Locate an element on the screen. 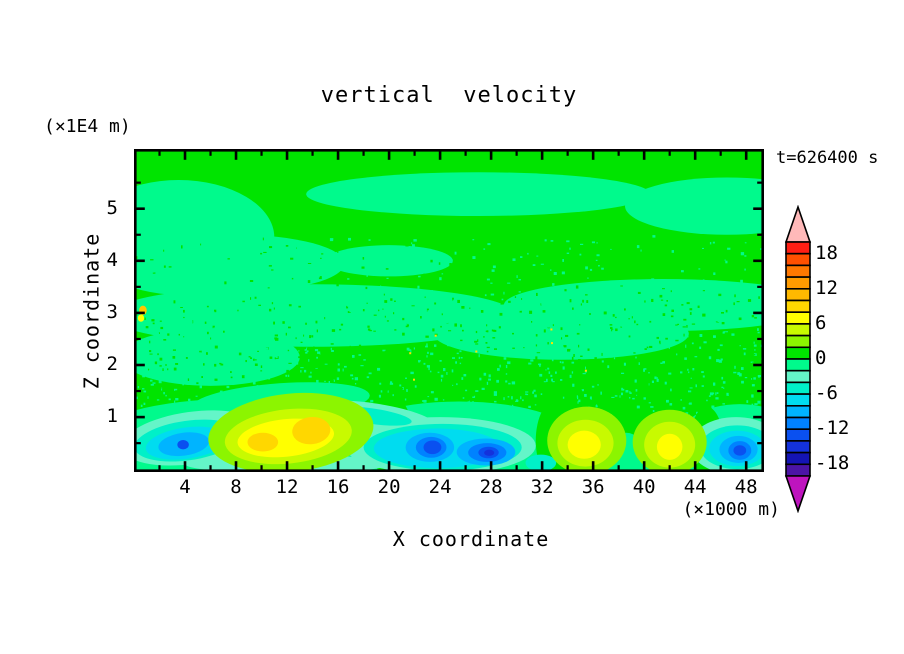 This screenshot has width=904, height=654. contour-region is located at coordinates (389, 261).